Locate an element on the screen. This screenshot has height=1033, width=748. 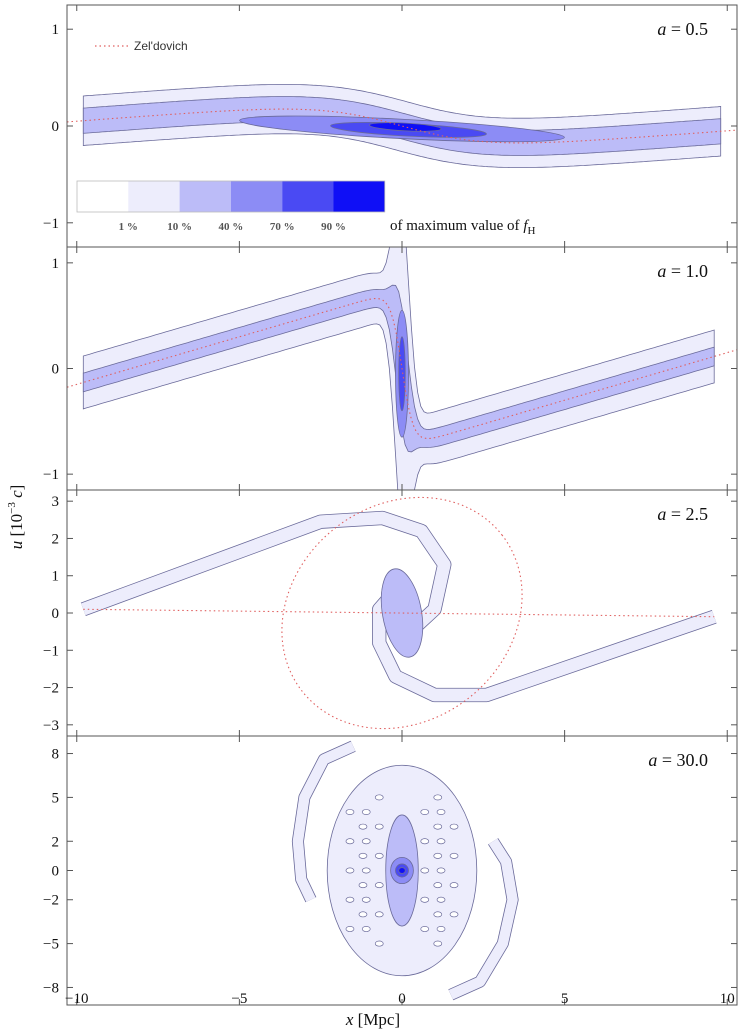
panel-2-zeldovich-curve is located at coordinates (402, 368).